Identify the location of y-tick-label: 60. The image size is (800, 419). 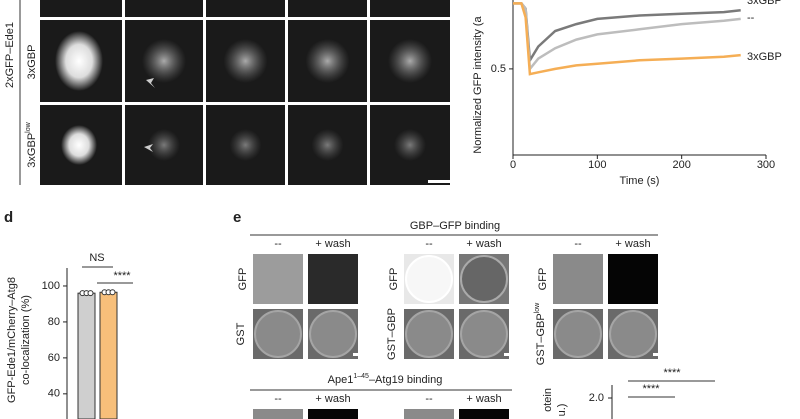
(54, 358).